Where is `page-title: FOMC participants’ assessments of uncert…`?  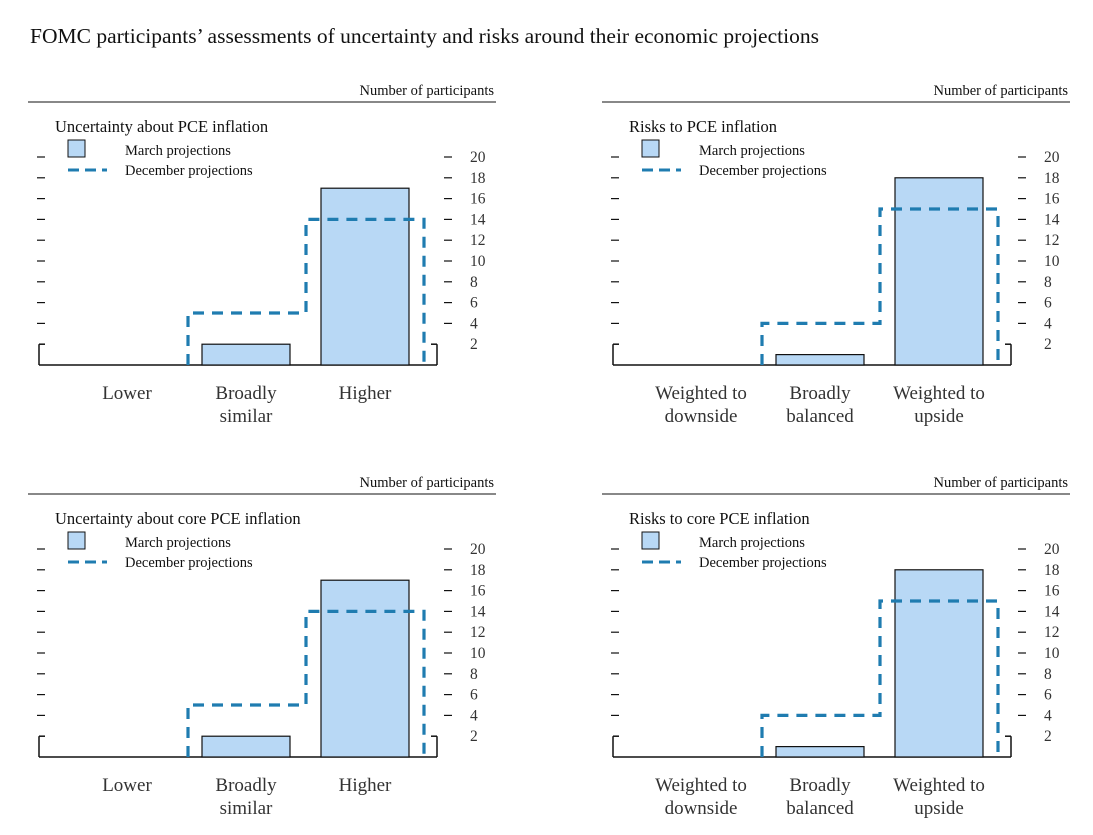
page-title: FOMC participants’ assessments of uncert… is located at coordinates (424, 36).